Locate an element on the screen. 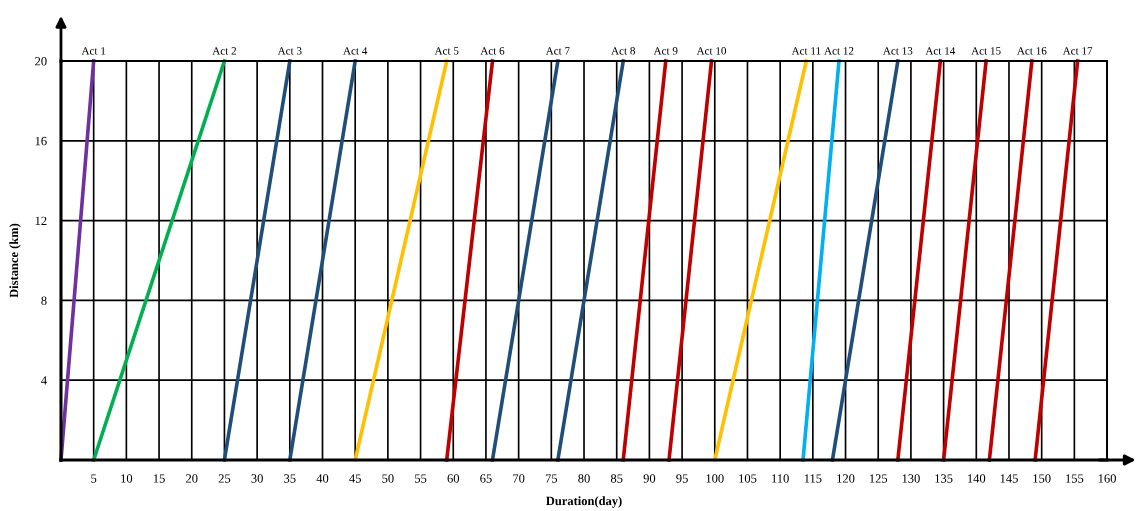  series-label: Act 11 is located at coordinates (806, 51).